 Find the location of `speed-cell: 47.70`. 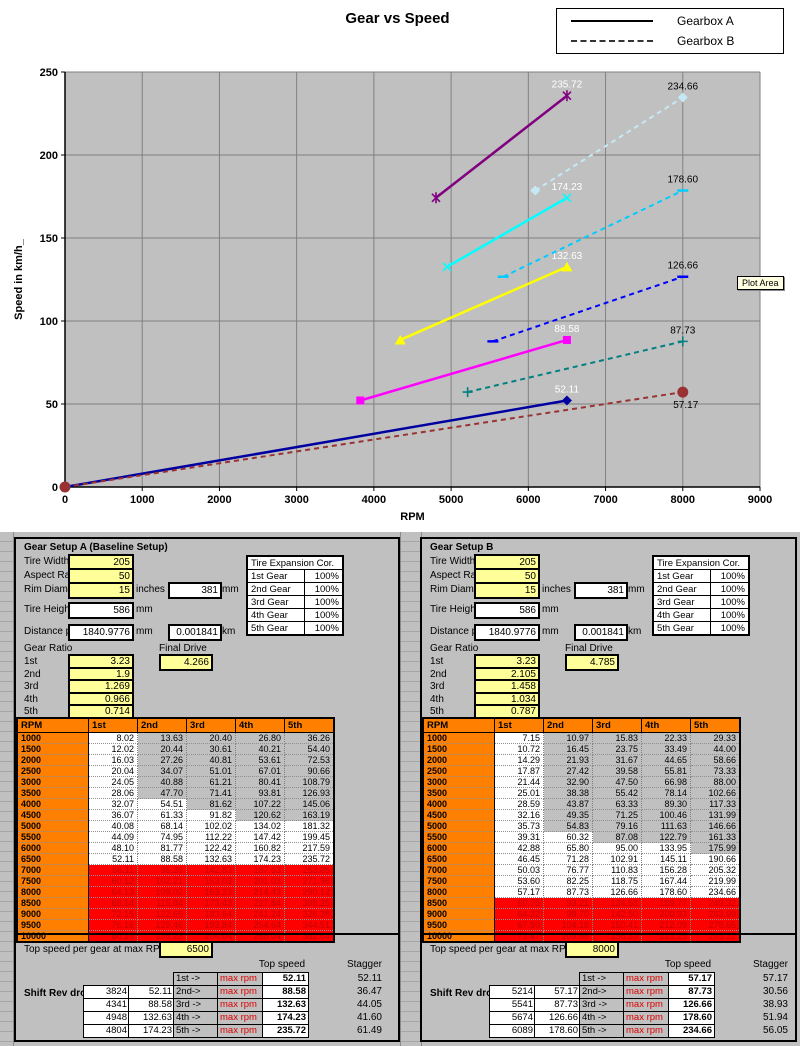

speed-cell: 47.70 is located at coordinates (162, 793).